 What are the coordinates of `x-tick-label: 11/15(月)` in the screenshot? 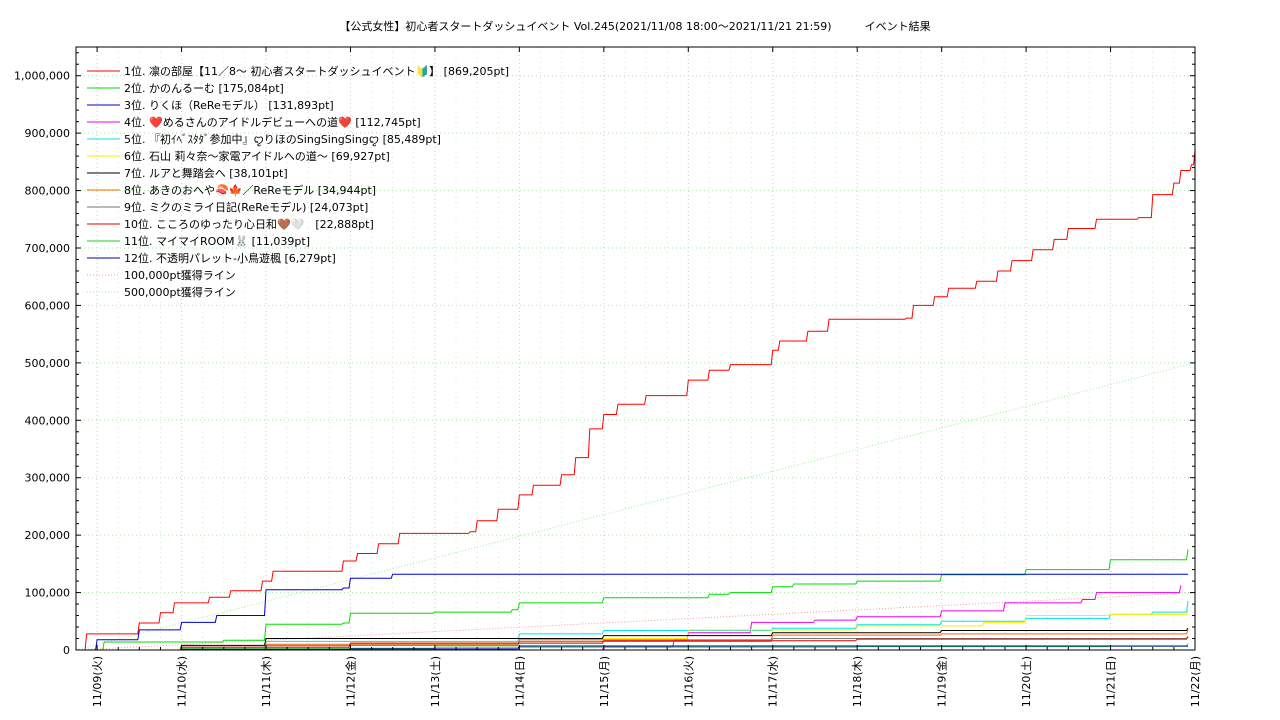 It's located at (604, 681).